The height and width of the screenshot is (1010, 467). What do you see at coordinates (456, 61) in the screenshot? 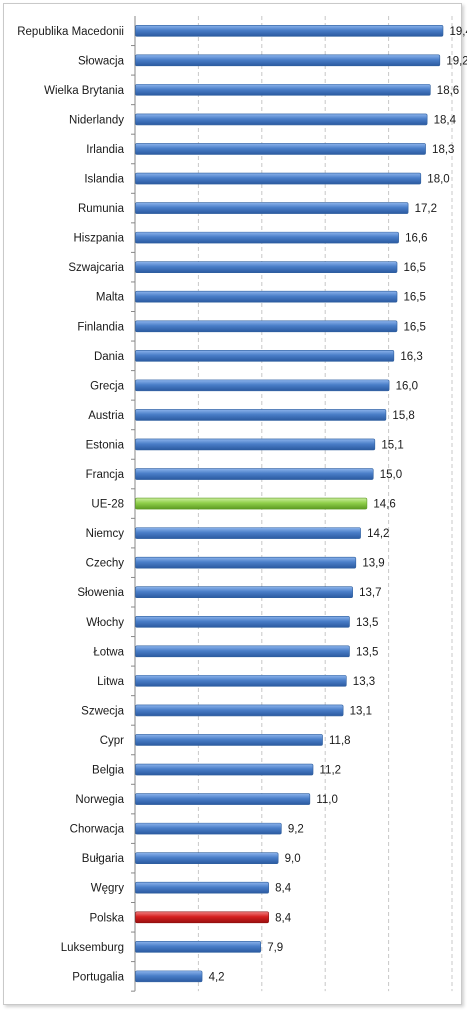
I see `value-label: 19,2` at bounding box center [456, 61].